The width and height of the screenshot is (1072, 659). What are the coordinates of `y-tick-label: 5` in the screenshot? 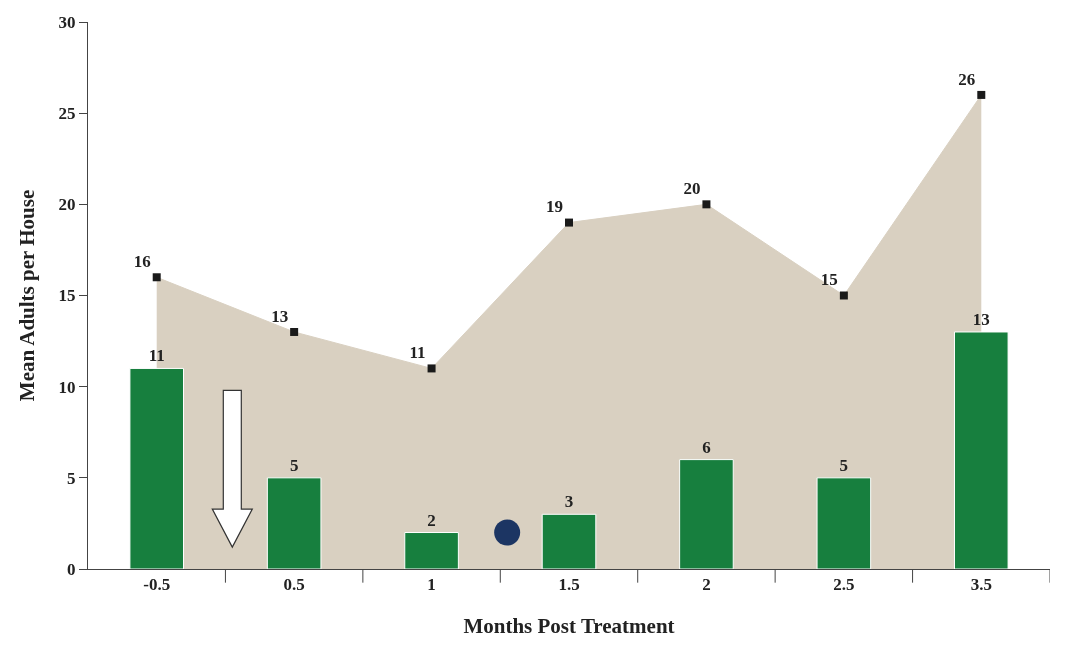 It's located at (71, 478).